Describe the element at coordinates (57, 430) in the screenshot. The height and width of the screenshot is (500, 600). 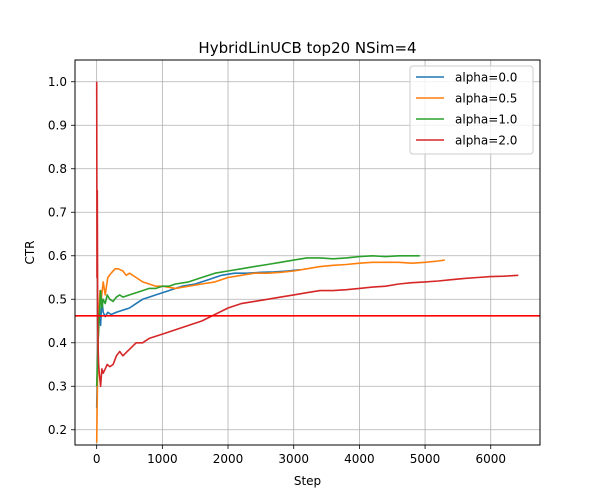
I see `y-tick-label: 0.2` at that location.